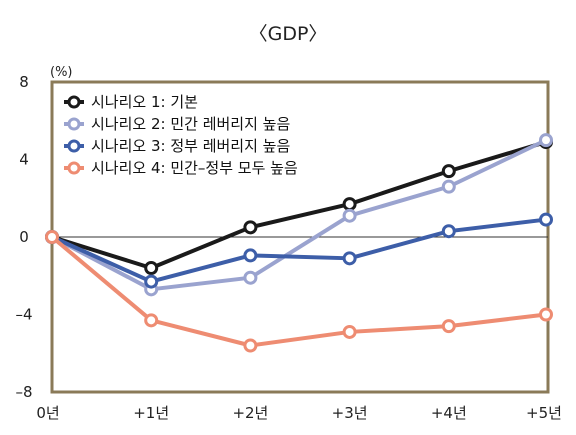 This screenshot has height=435, width=576. I want to click on chart-title: 〈GDP〉, so click(288, 34).